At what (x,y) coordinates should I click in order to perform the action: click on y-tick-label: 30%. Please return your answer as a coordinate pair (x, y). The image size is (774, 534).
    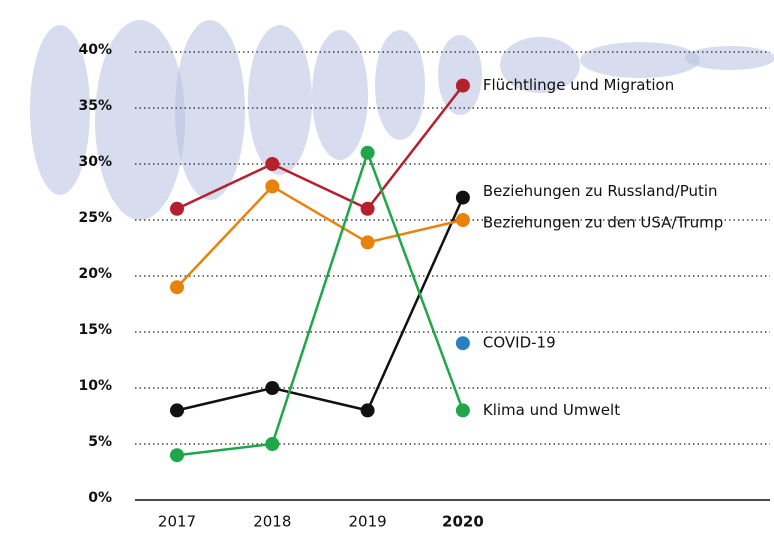
    Looking at the image, I should click on (95, 162).